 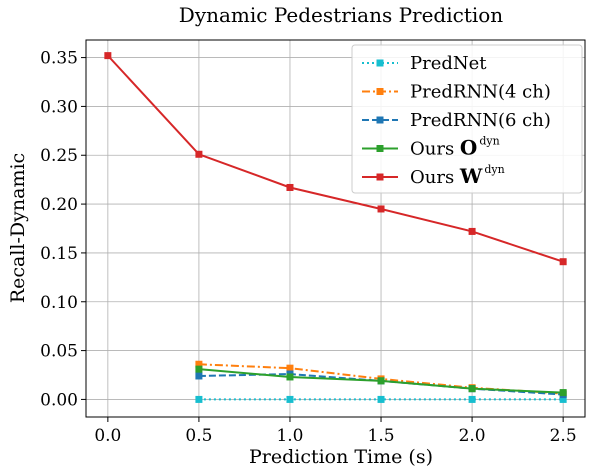 I want to click on y-tick-label: 0.20, so click(x=59, y=205).